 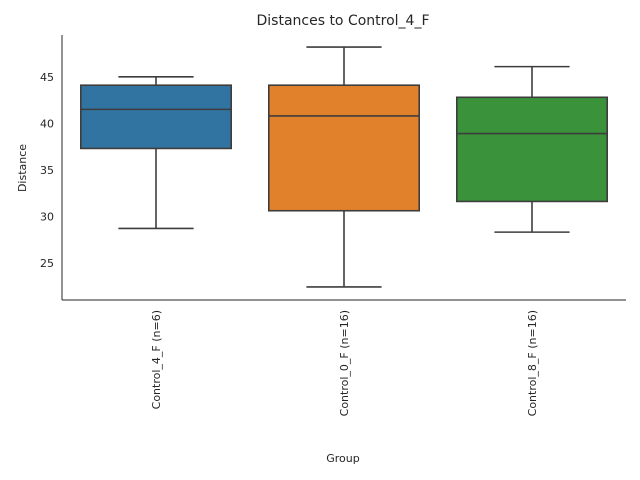 What do you see at coordinates (47, 263) in the screenshot?
I see `y-tick-label: 25` at bounding box center [47, 263].